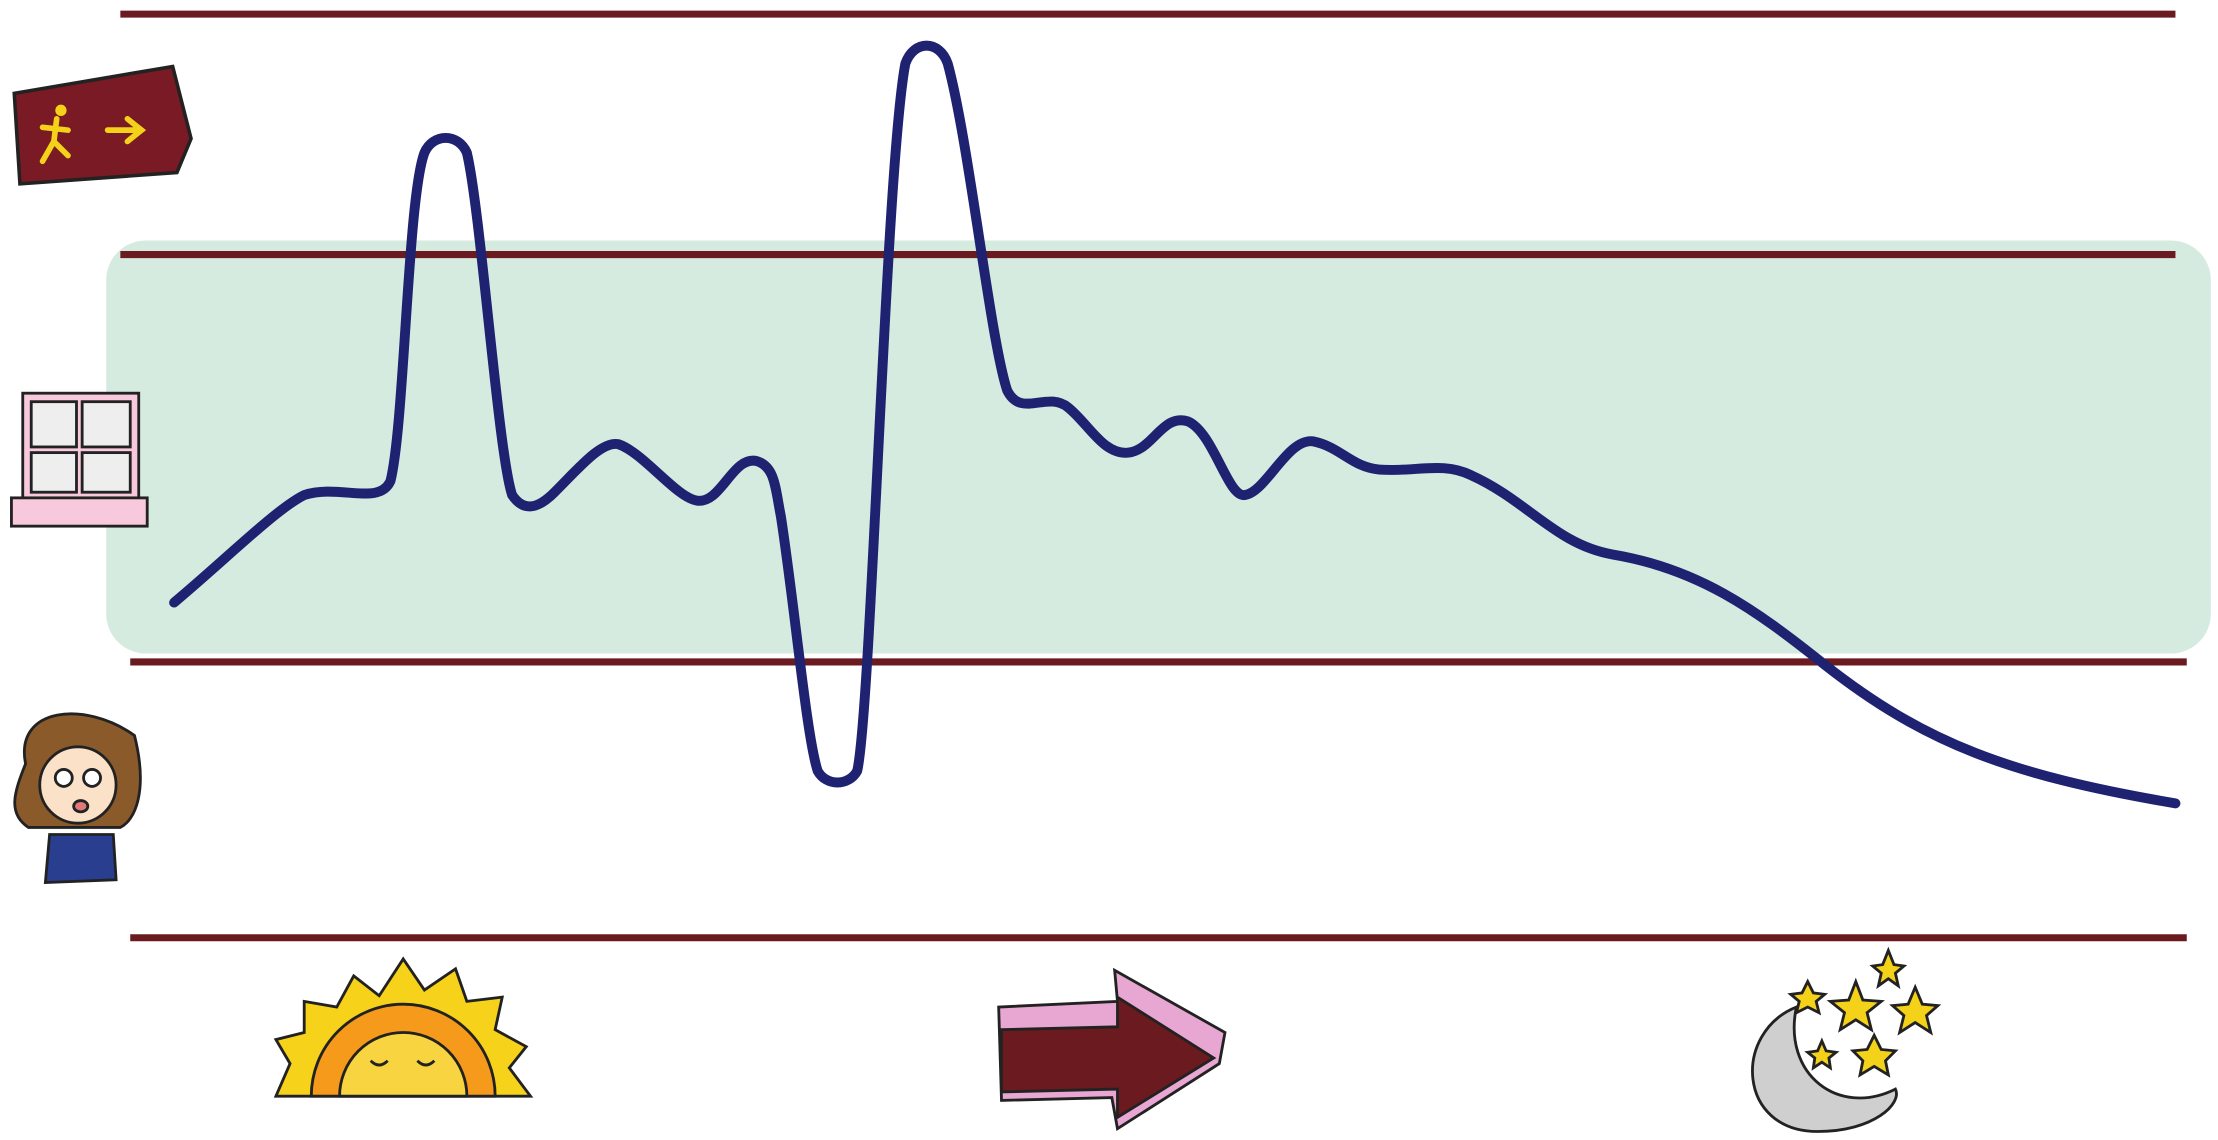 The height and width of the screenshot is (1140, 2218). I want to click on window-icon, so click(79, 459).